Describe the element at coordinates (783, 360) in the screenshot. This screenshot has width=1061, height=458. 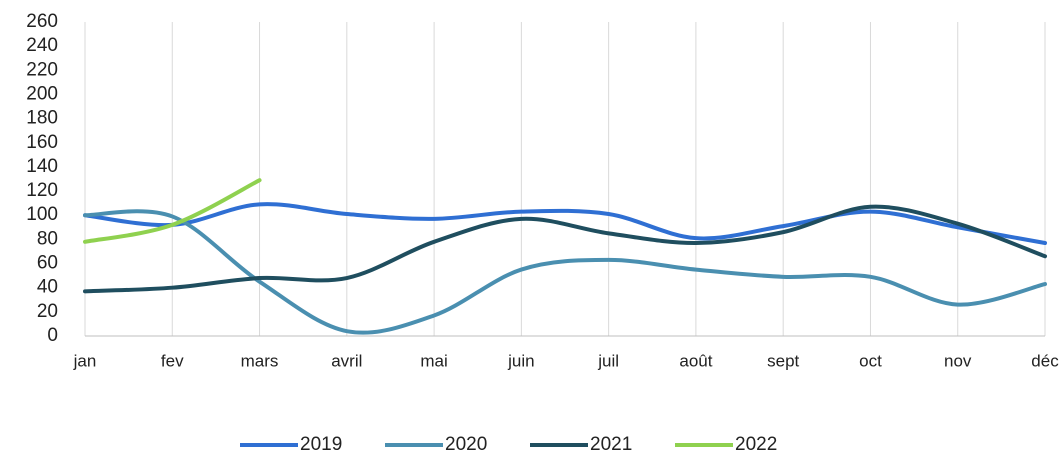
I see `x-tick-label: sept` at that location.